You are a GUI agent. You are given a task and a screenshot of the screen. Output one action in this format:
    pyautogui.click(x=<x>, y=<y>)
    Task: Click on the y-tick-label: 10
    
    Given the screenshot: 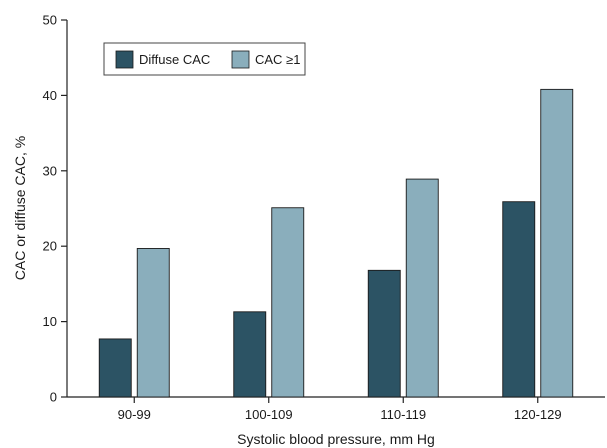 What is the action you would take?
    pyautogui.click(x=50, y=321)
    